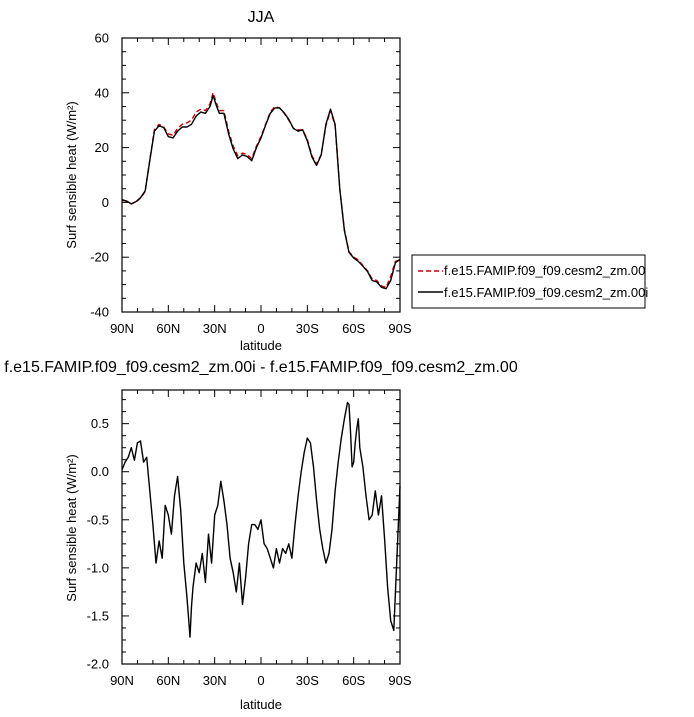 This screenshot has width=694, height=717. What do you see at coordinates (353, 328) in the screenshot?
I see `top-panel-x-tick-label: 60S` at bounding box center [353, 328].